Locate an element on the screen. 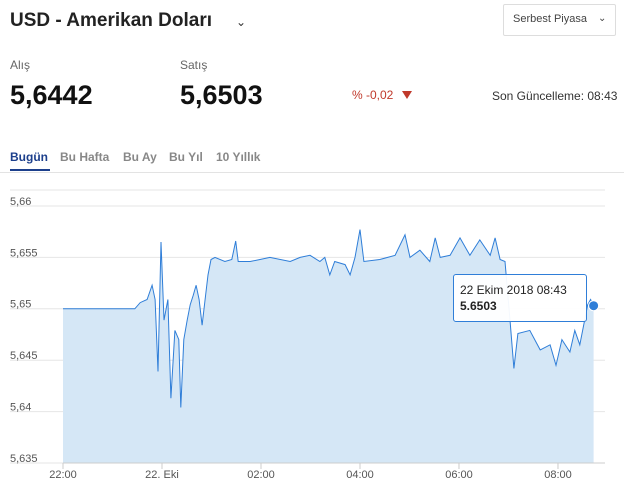 This screenshot has height=488, width=624. sell-label: Satış is located at coordinates (194, 65).